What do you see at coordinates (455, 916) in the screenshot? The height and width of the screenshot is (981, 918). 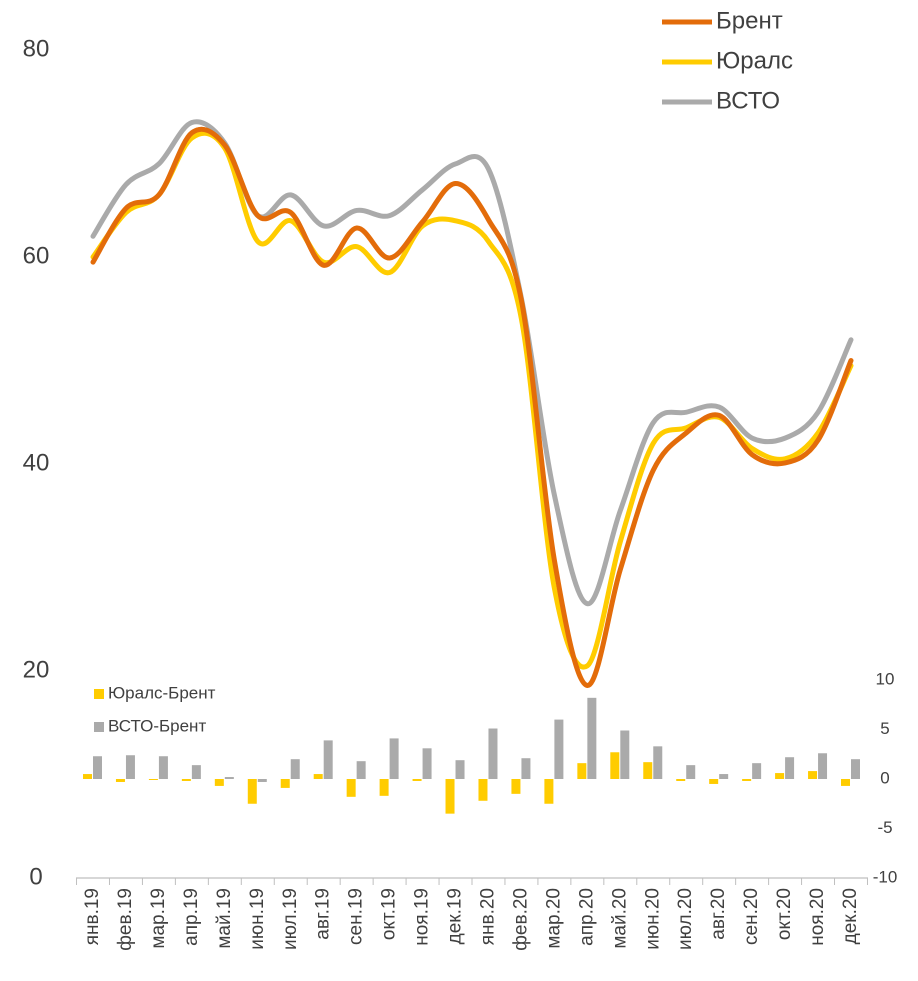 I see `x-tick-label: дек.19` at bounding box center [455, 916].